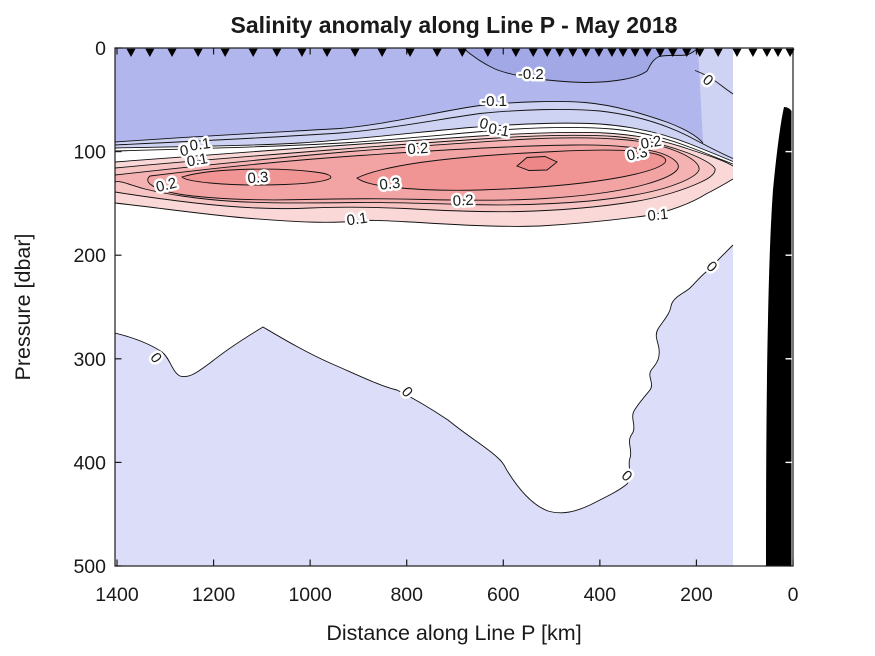 The width and height of the screenshot is (875, 656). Describe the element at coordinates (214, 595) in the screenshot. I see `x-tick-label: 1200` at that location.